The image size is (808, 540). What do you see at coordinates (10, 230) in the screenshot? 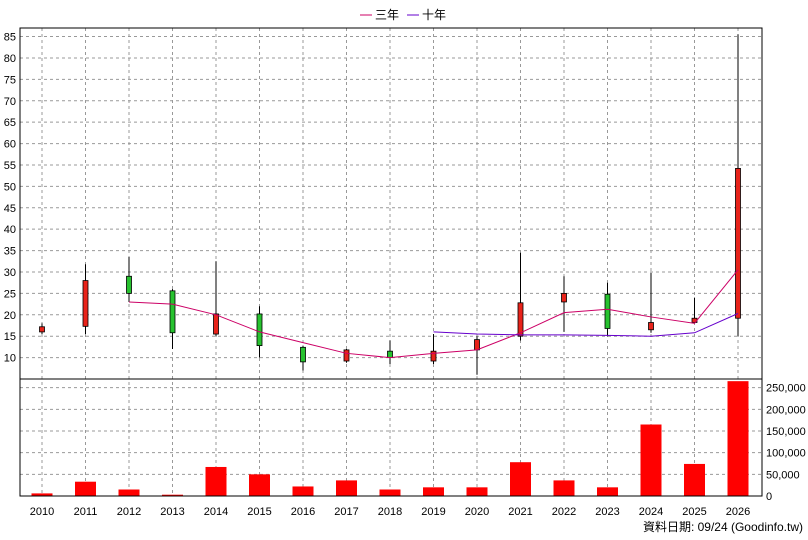
I see `price-tick-label: 40` at bounding box center [10, 230].